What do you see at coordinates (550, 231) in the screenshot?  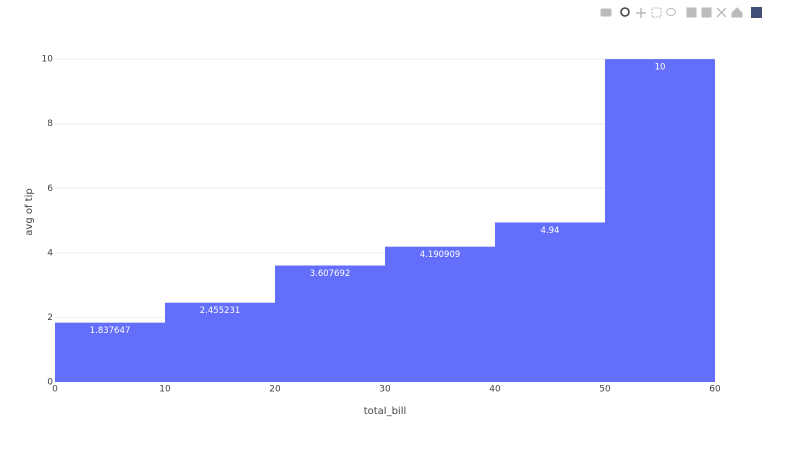 I see `value-label: 4.94` at bounding box center [550, 231].